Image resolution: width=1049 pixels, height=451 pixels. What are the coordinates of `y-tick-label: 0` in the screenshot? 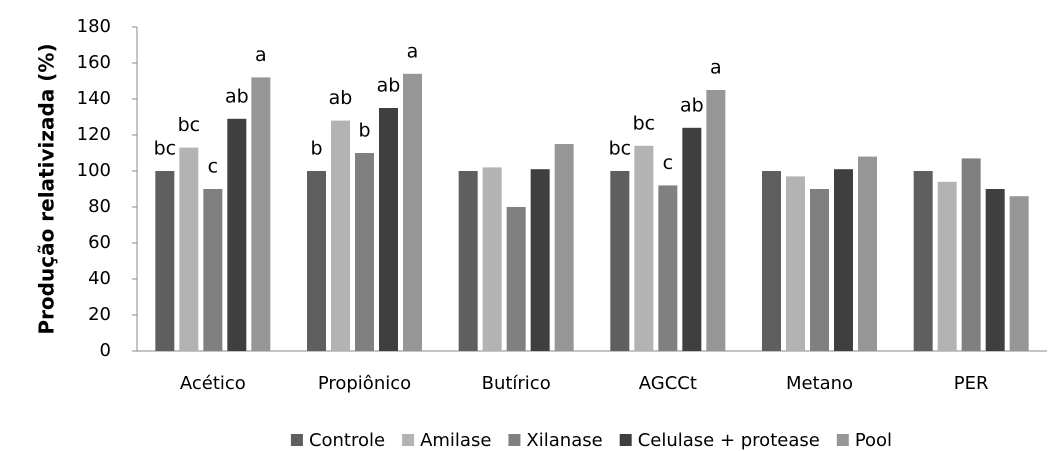 It's located at (105, 350).